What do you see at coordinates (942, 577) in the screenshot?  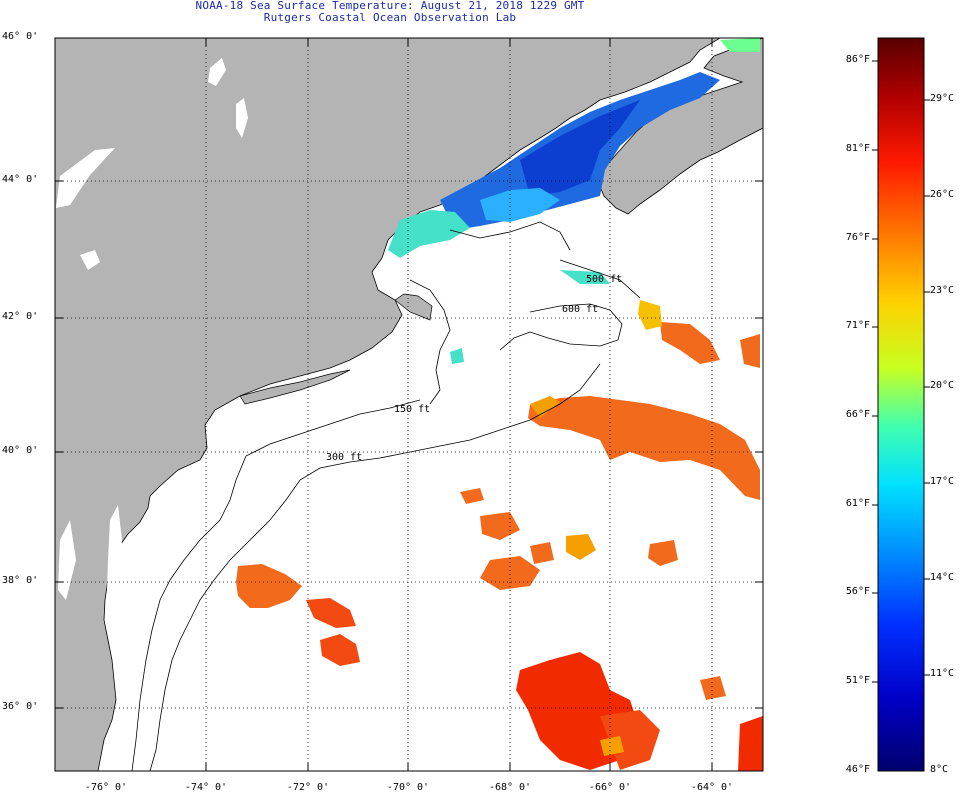 I see `colorbar-c-label: 14°C` at bounding box center [942, 577].